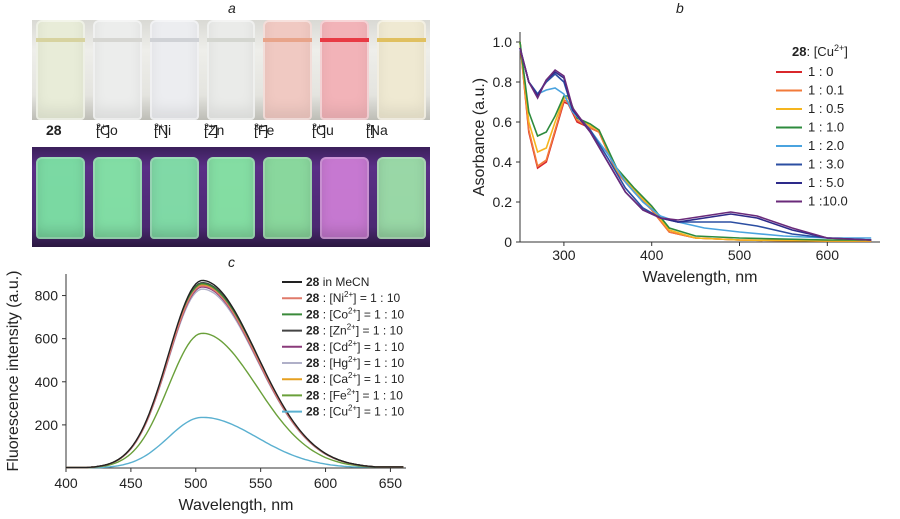 The width and height of the screenshot is (900, 519). I want to click on legend-label: 1 : 0.5, so click(826, 108).